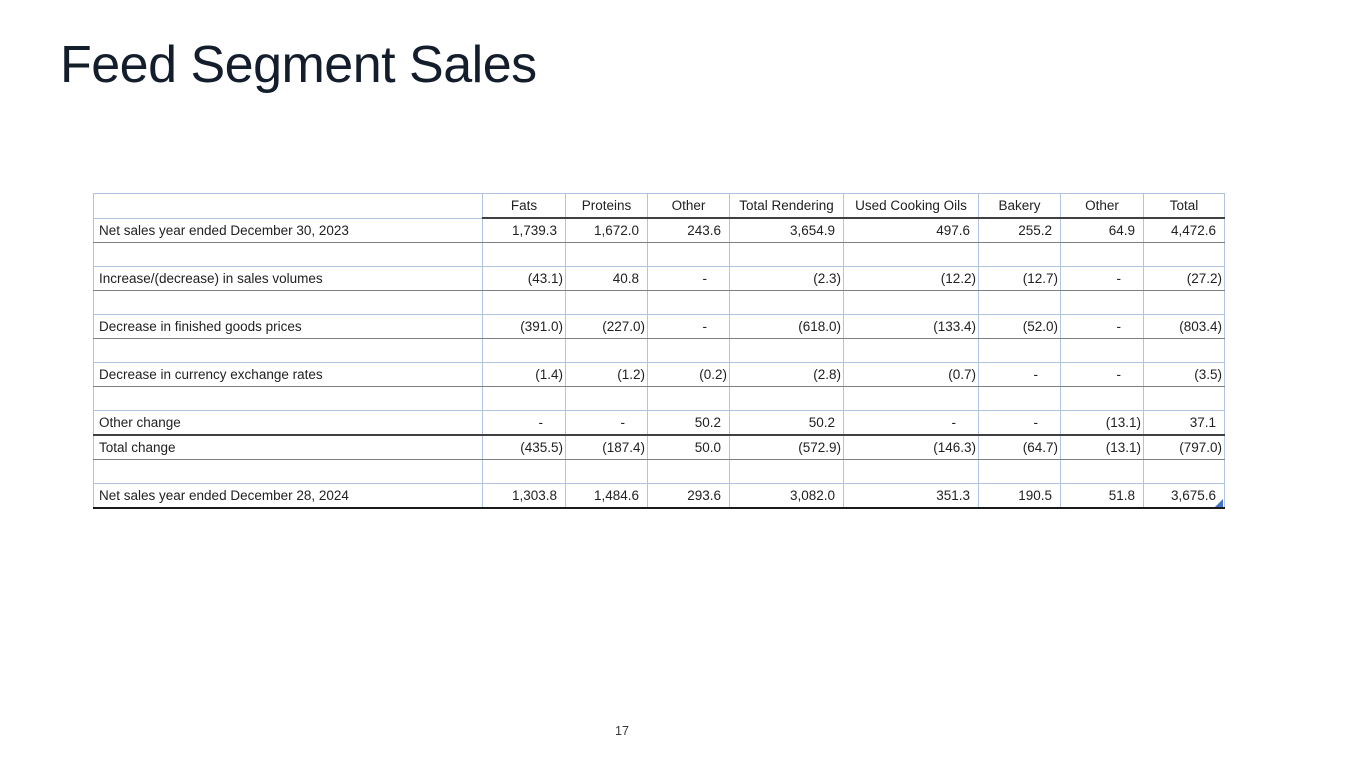  Describe the element at coordinates (524, 326) in the screenshot. I see `cell-value: (391.0)` at that location.